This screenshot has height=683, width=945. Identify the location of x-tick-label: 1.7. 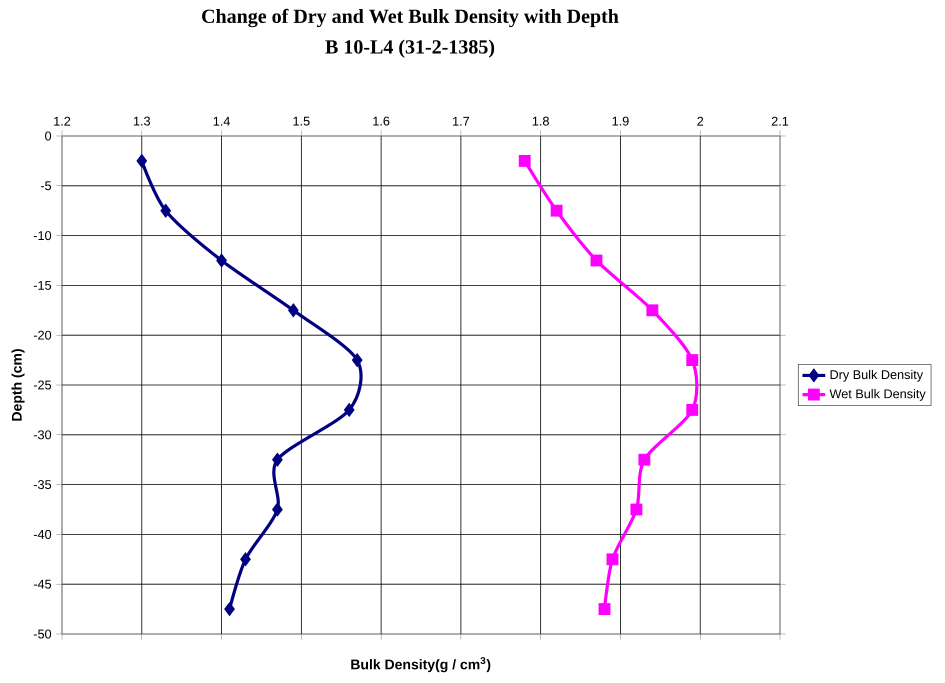
(461, 121).